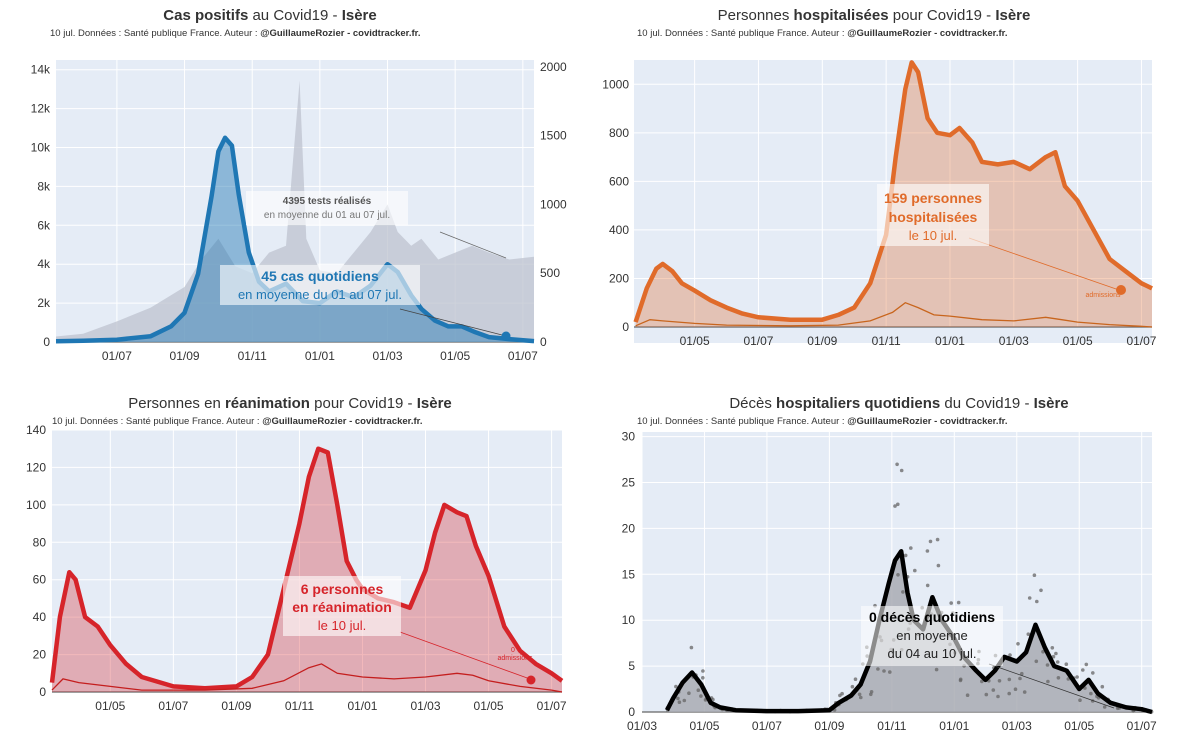  What do you see at coordinates (932, 653) in the screenshot?
I see `deaths-annotation-line3: du 04 au 10 jul.` at bounding box center [932, 653].